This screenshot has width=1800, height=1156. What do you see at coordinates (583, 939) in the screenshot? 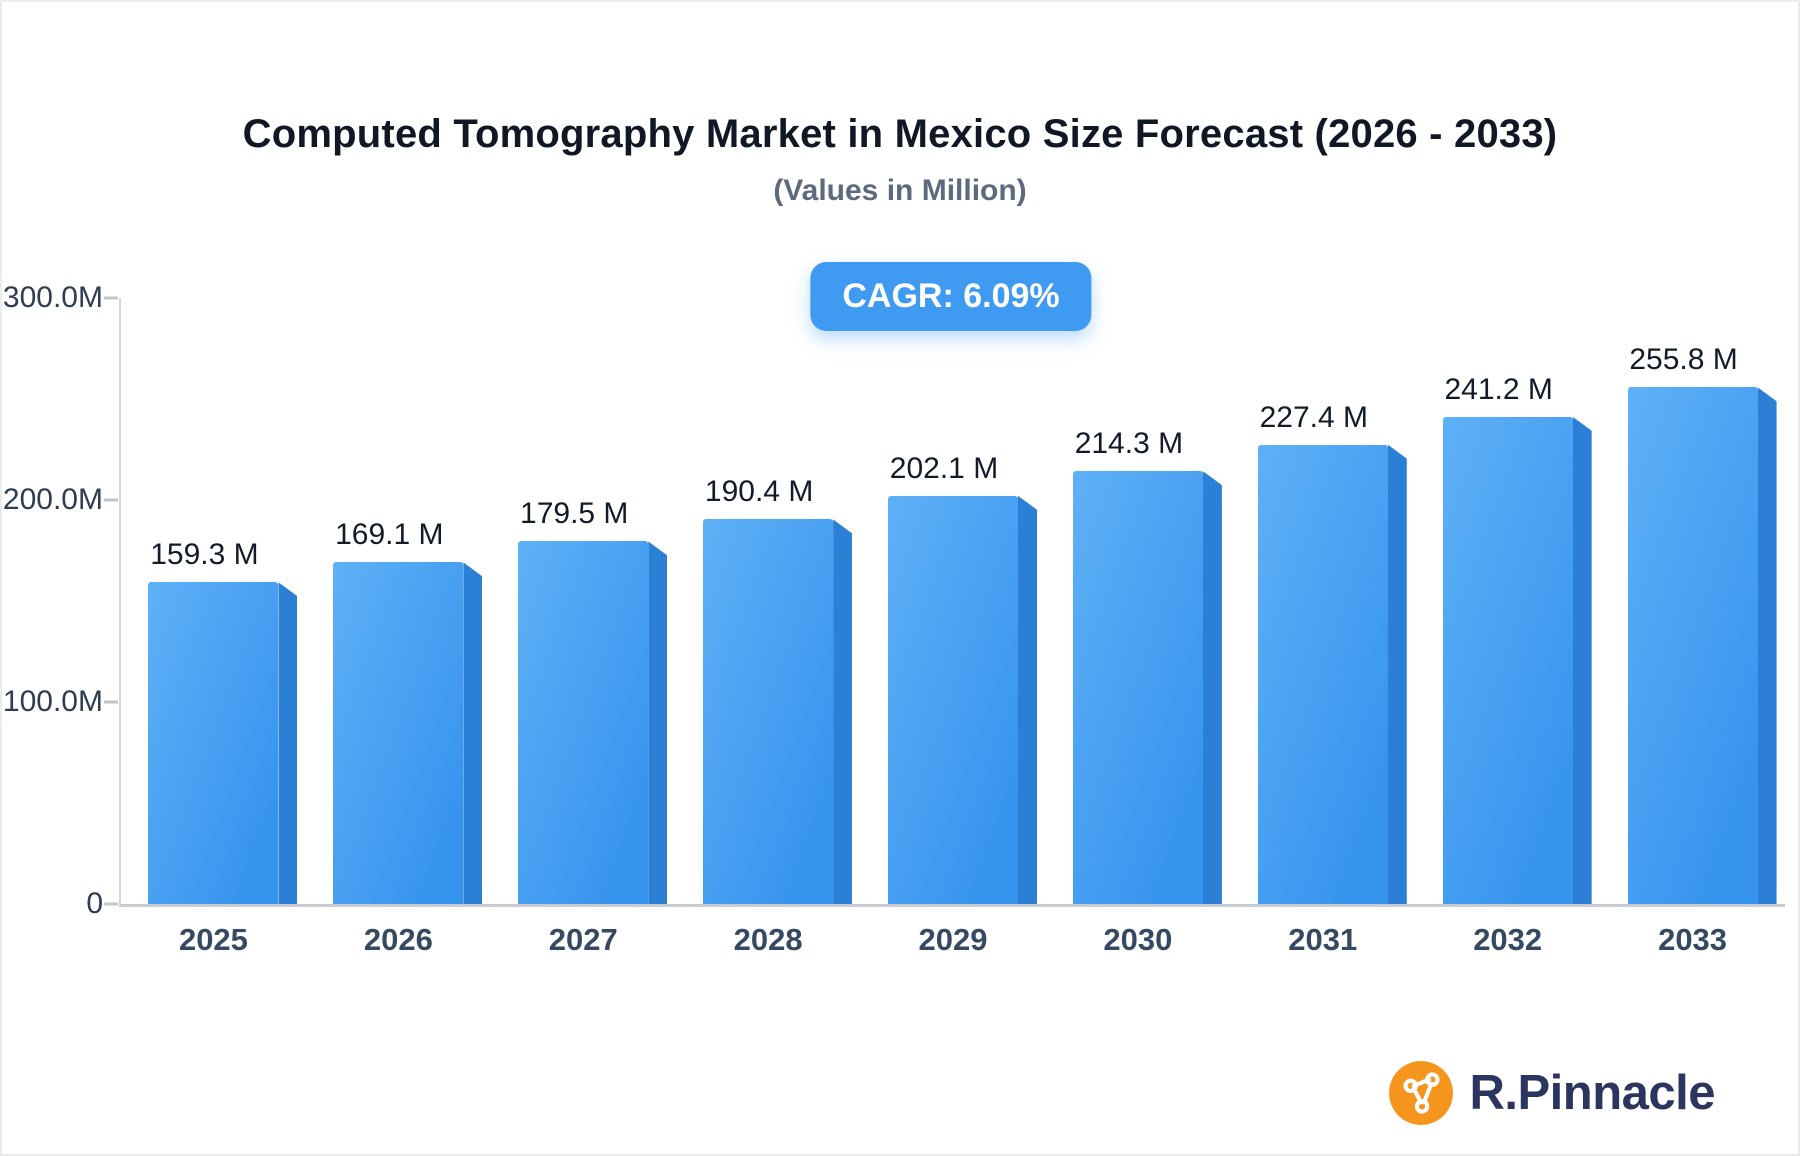
I see `x-axis-category-label: 2027` at bounding box center [583, 939].